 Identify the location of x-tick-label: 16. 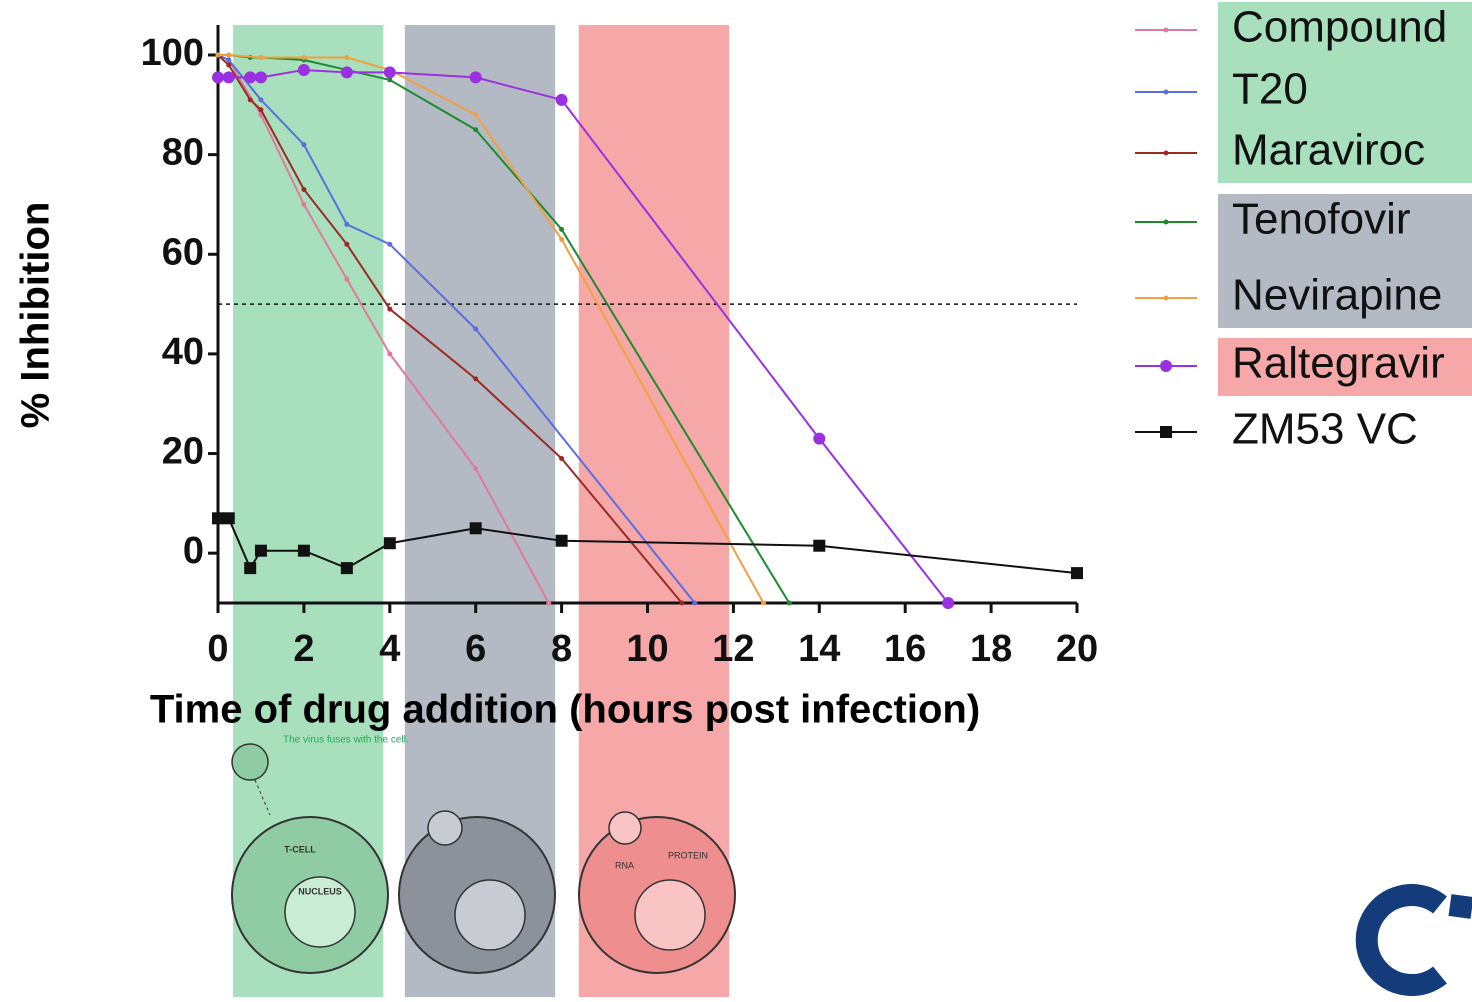
(905, 649).